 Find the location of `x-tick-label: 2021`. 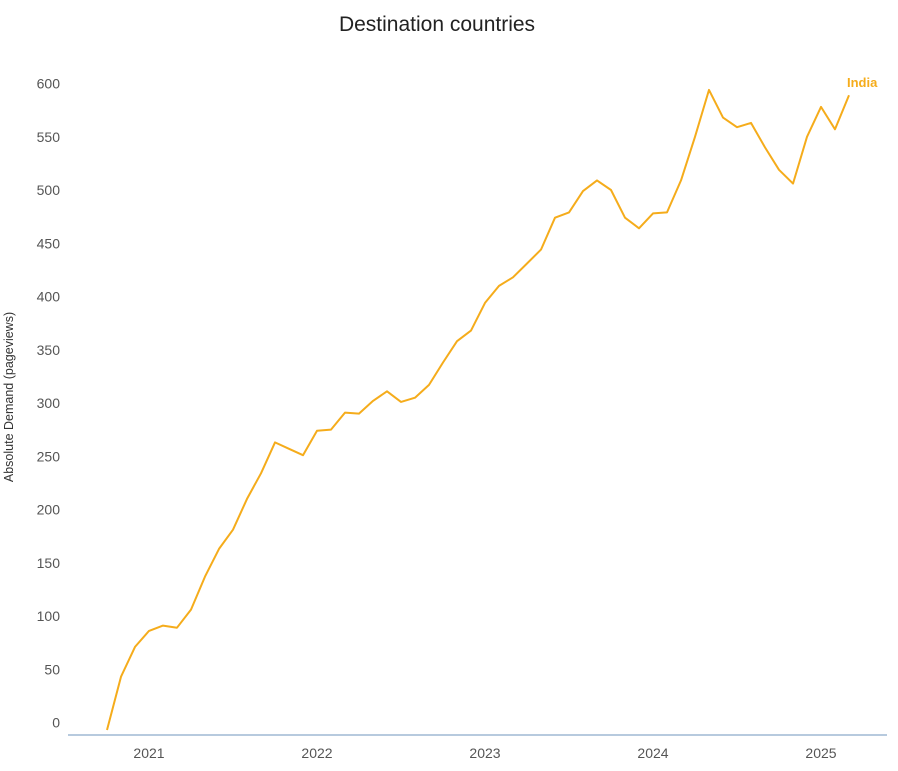

x-tick-label: 2021 is located at coordinates (148, 753).